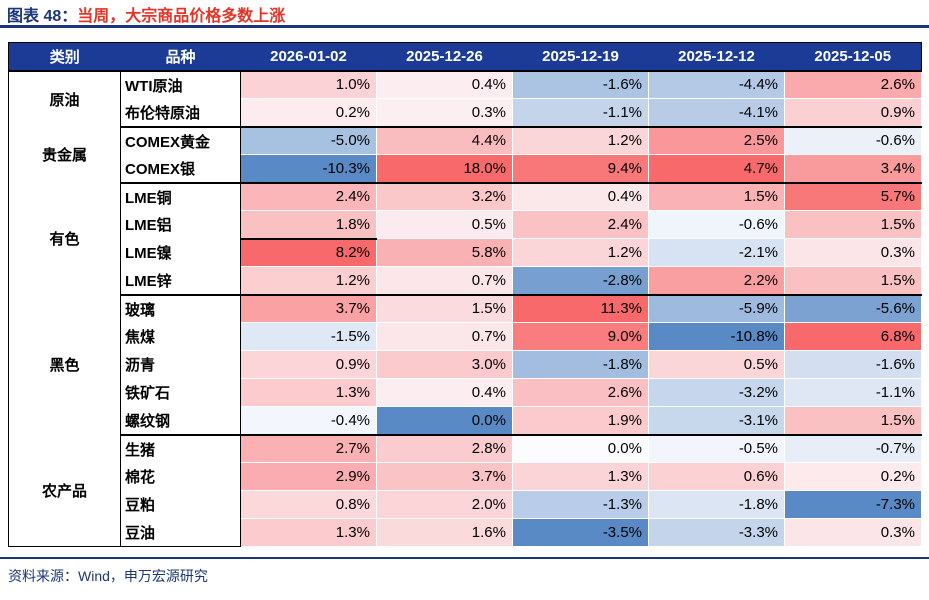 This screenshot has height=600, width=929. What do you see at coordinates (716, 308) in the screenshot?
I see `value-cell: -5.9%` at bounding box center [716, 308].